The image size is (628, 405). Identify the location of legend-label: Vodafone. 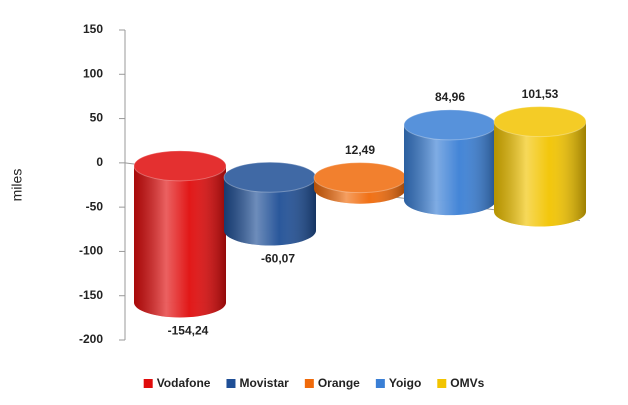
(184, 383).